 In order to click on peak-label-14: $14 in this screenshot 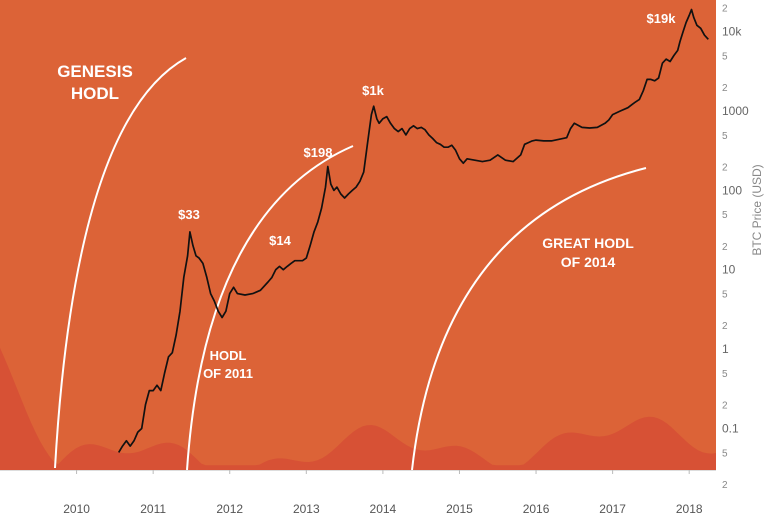, I will do `click(280, 240)`.